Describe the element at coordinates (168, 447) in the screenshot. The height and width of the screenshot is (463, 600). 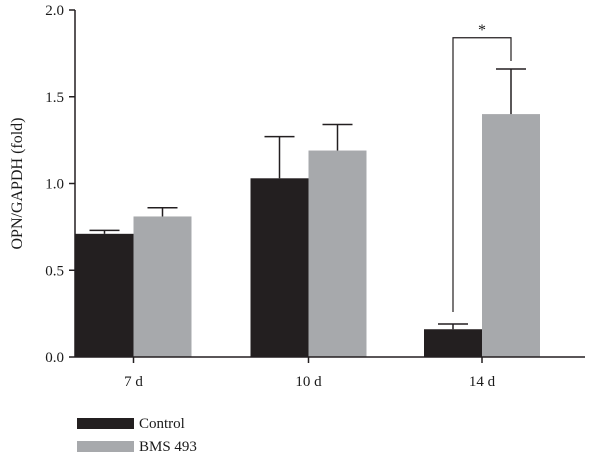
I see `legend-label-bms-493: BMS 493` at that location.